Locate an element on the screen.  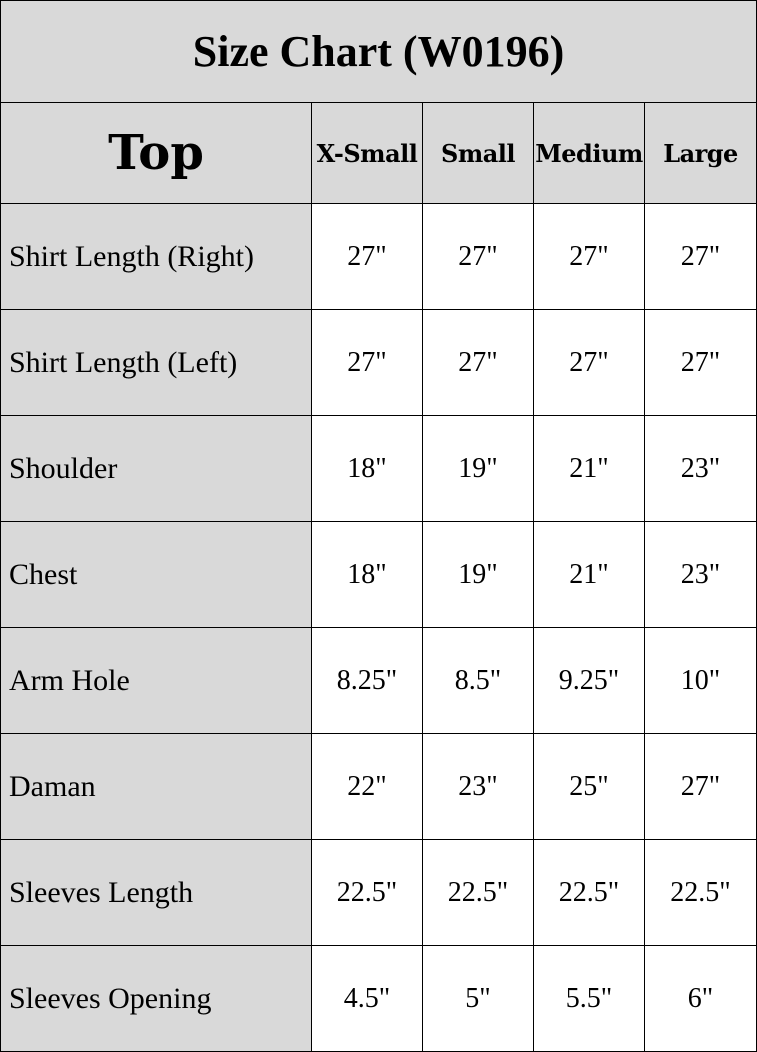
table-row: Shoulder 18" 19" 21" 23" is located at coordinates (378, 468).